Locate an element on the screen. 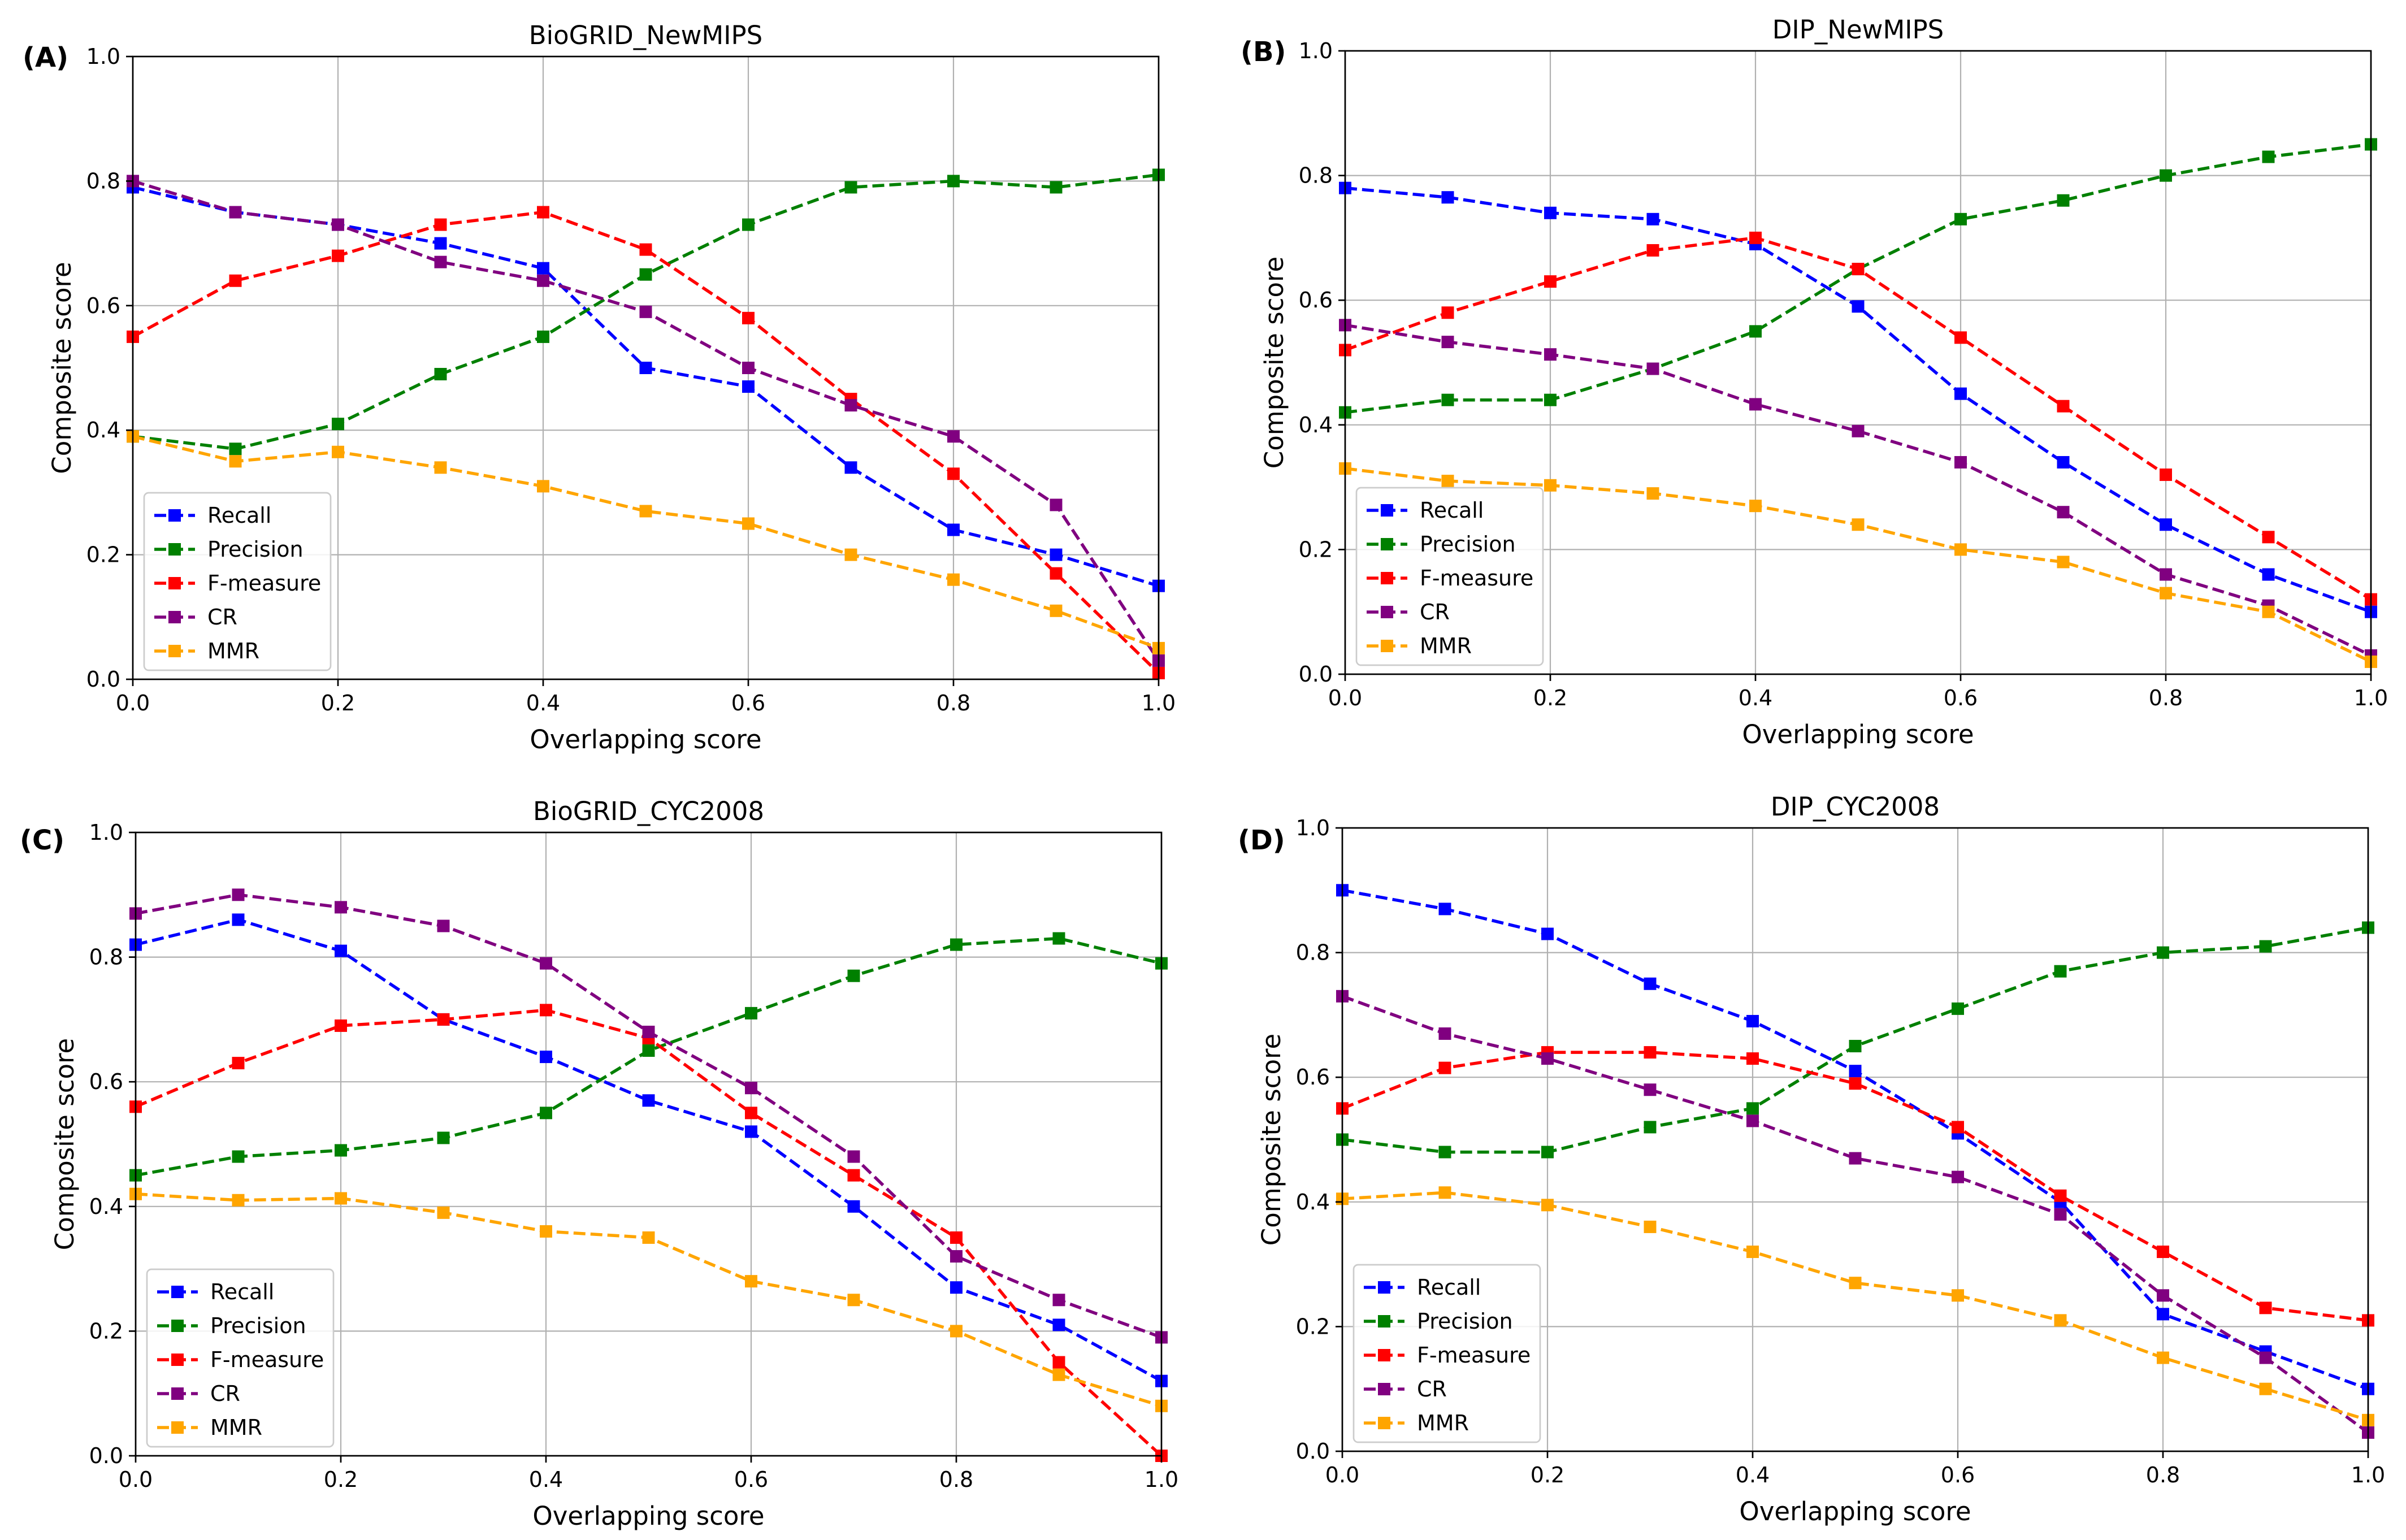 The height and width of the screenshot is (1540, 2406). legend-item: Precision is located at coordinates (229, 549).